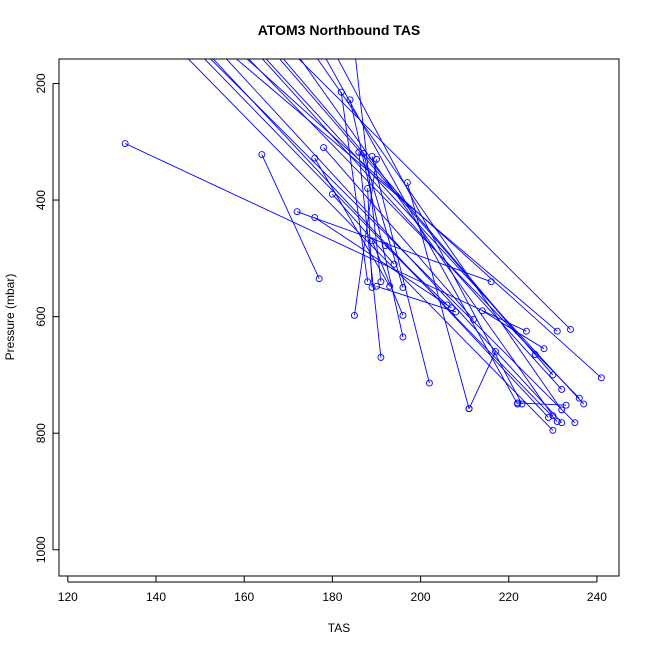 The height and width of the screenshot is (650, 650). I want to click on y-axis: 200 400 600 800 1000, so click(46, 318).